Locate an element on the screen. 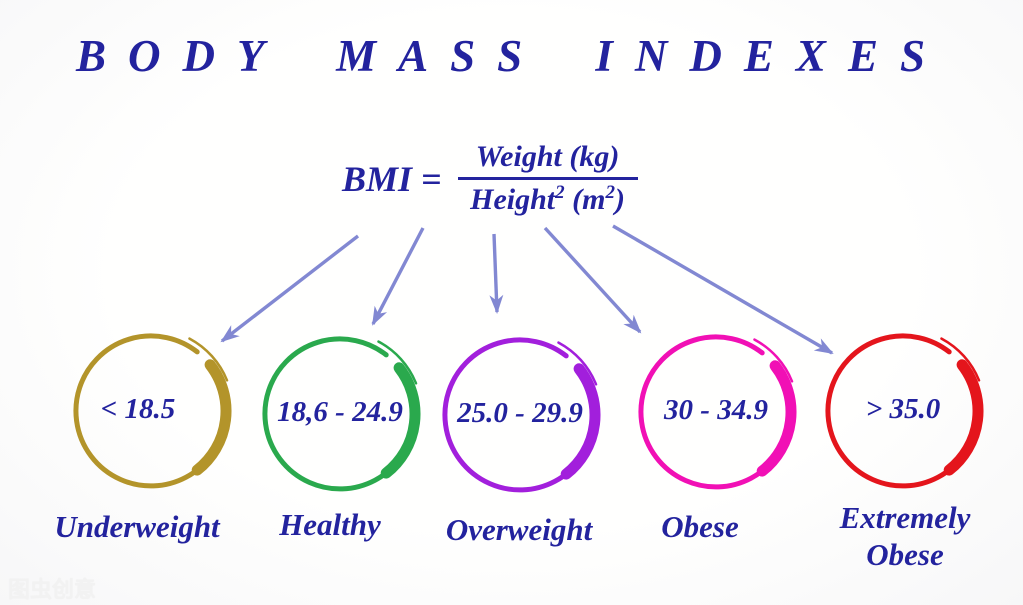 The height and width of the screenshot is (605, 1023). category-circle-healthy: 18,6 - 24.9 is located at coordinates (340, 414).